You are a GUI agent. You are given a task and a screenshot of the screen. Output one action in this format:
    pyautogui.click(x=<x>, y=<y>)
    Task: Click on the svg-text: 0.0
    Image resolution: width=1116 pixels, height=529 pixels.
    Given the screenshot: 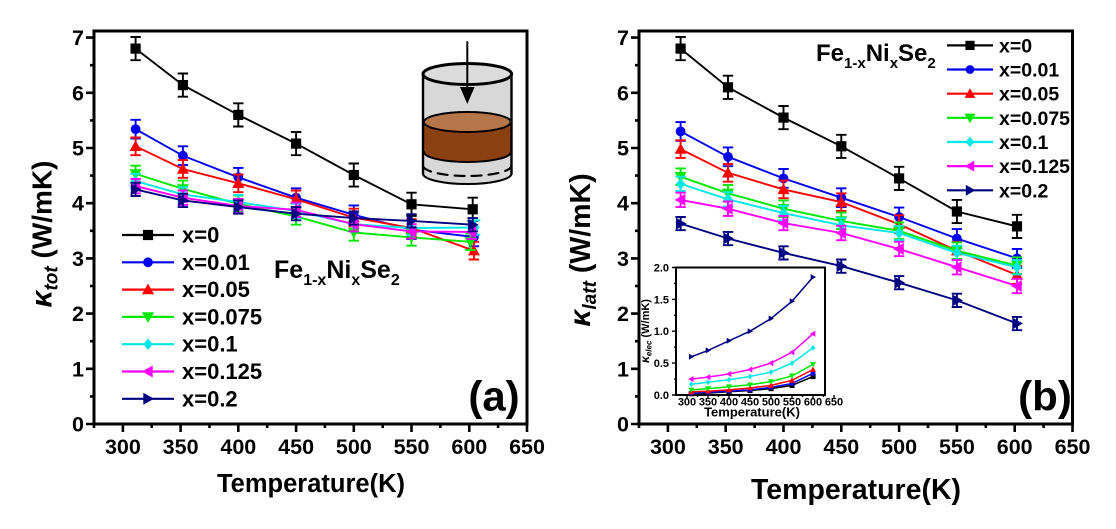 What is the action you would take?
    pyautogui.click(x=661, y=396)
    